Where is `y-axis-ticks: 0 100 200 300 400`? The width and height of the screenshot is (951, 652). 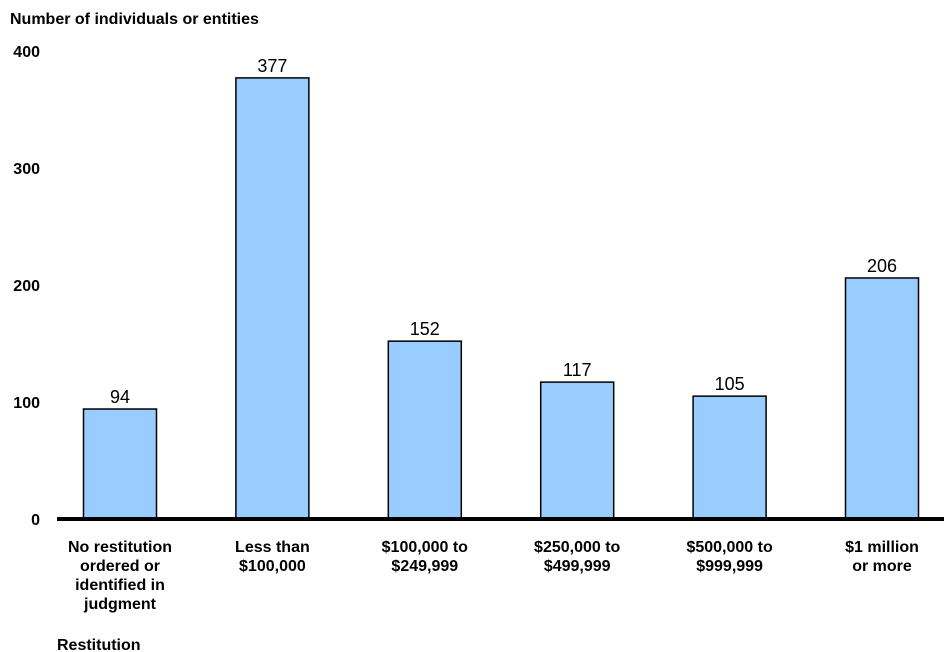 y-axis-ticks: 0 100 200 300 400 is located at coordinates (26, 286).